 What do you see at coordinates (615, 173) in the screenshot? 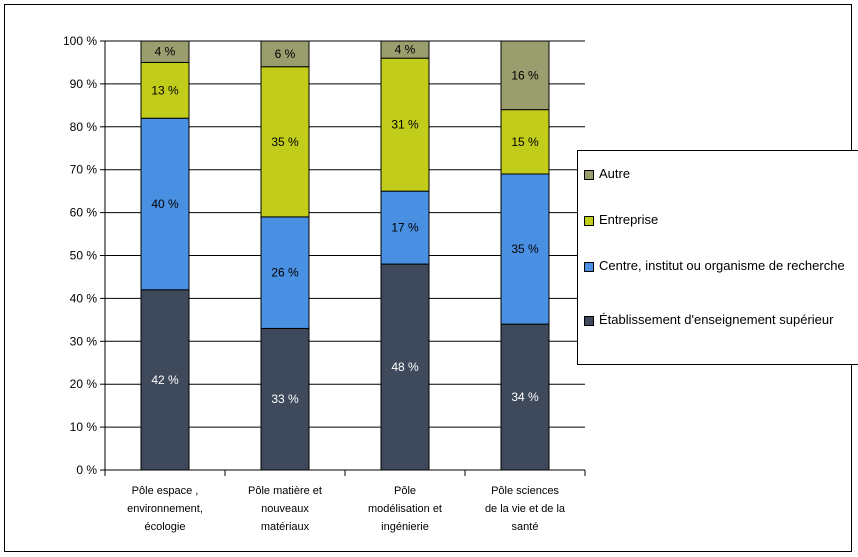
I see `legend-label-autre: Autre` at bounding box center [615, 173].